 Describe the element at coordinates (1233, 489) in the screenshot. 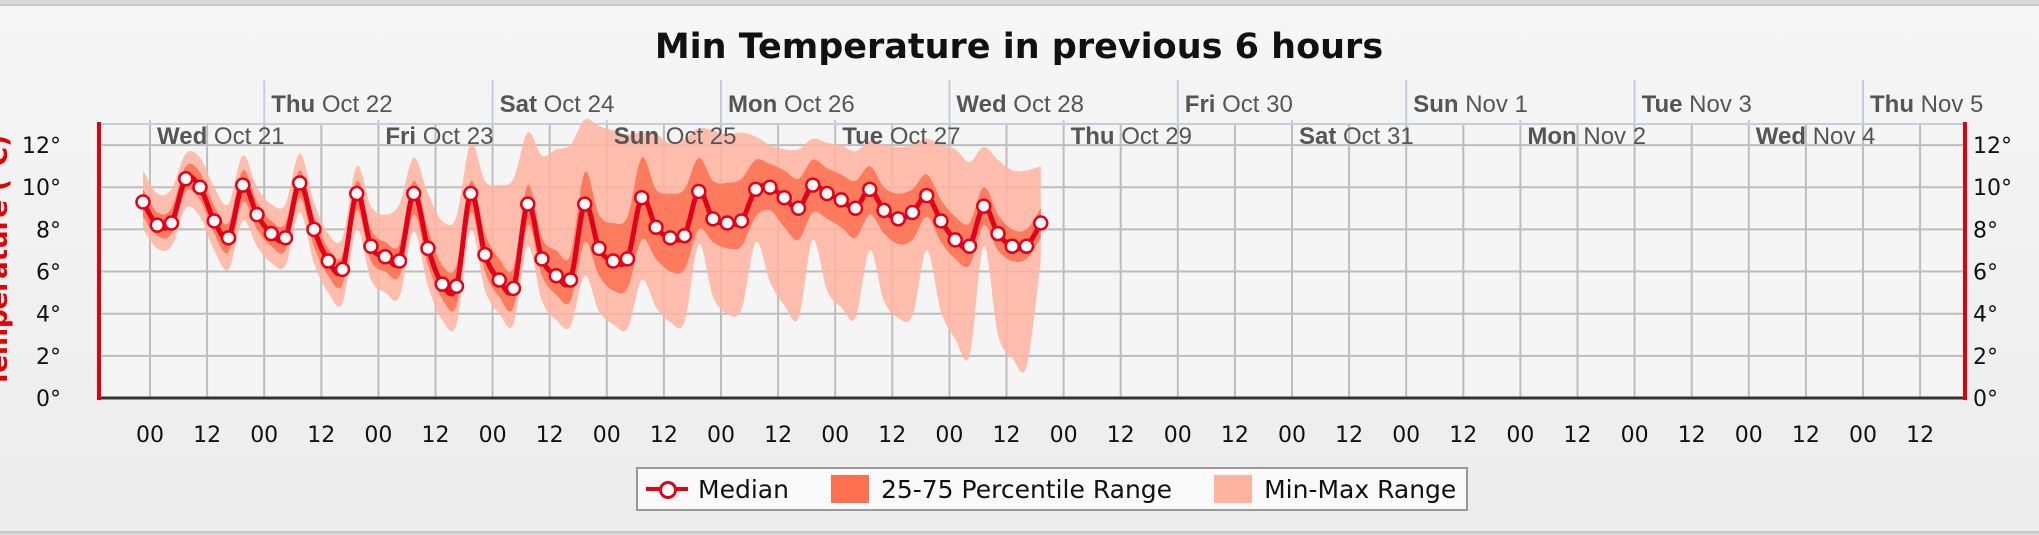

I see `minmax-swatch-icon` at that location.